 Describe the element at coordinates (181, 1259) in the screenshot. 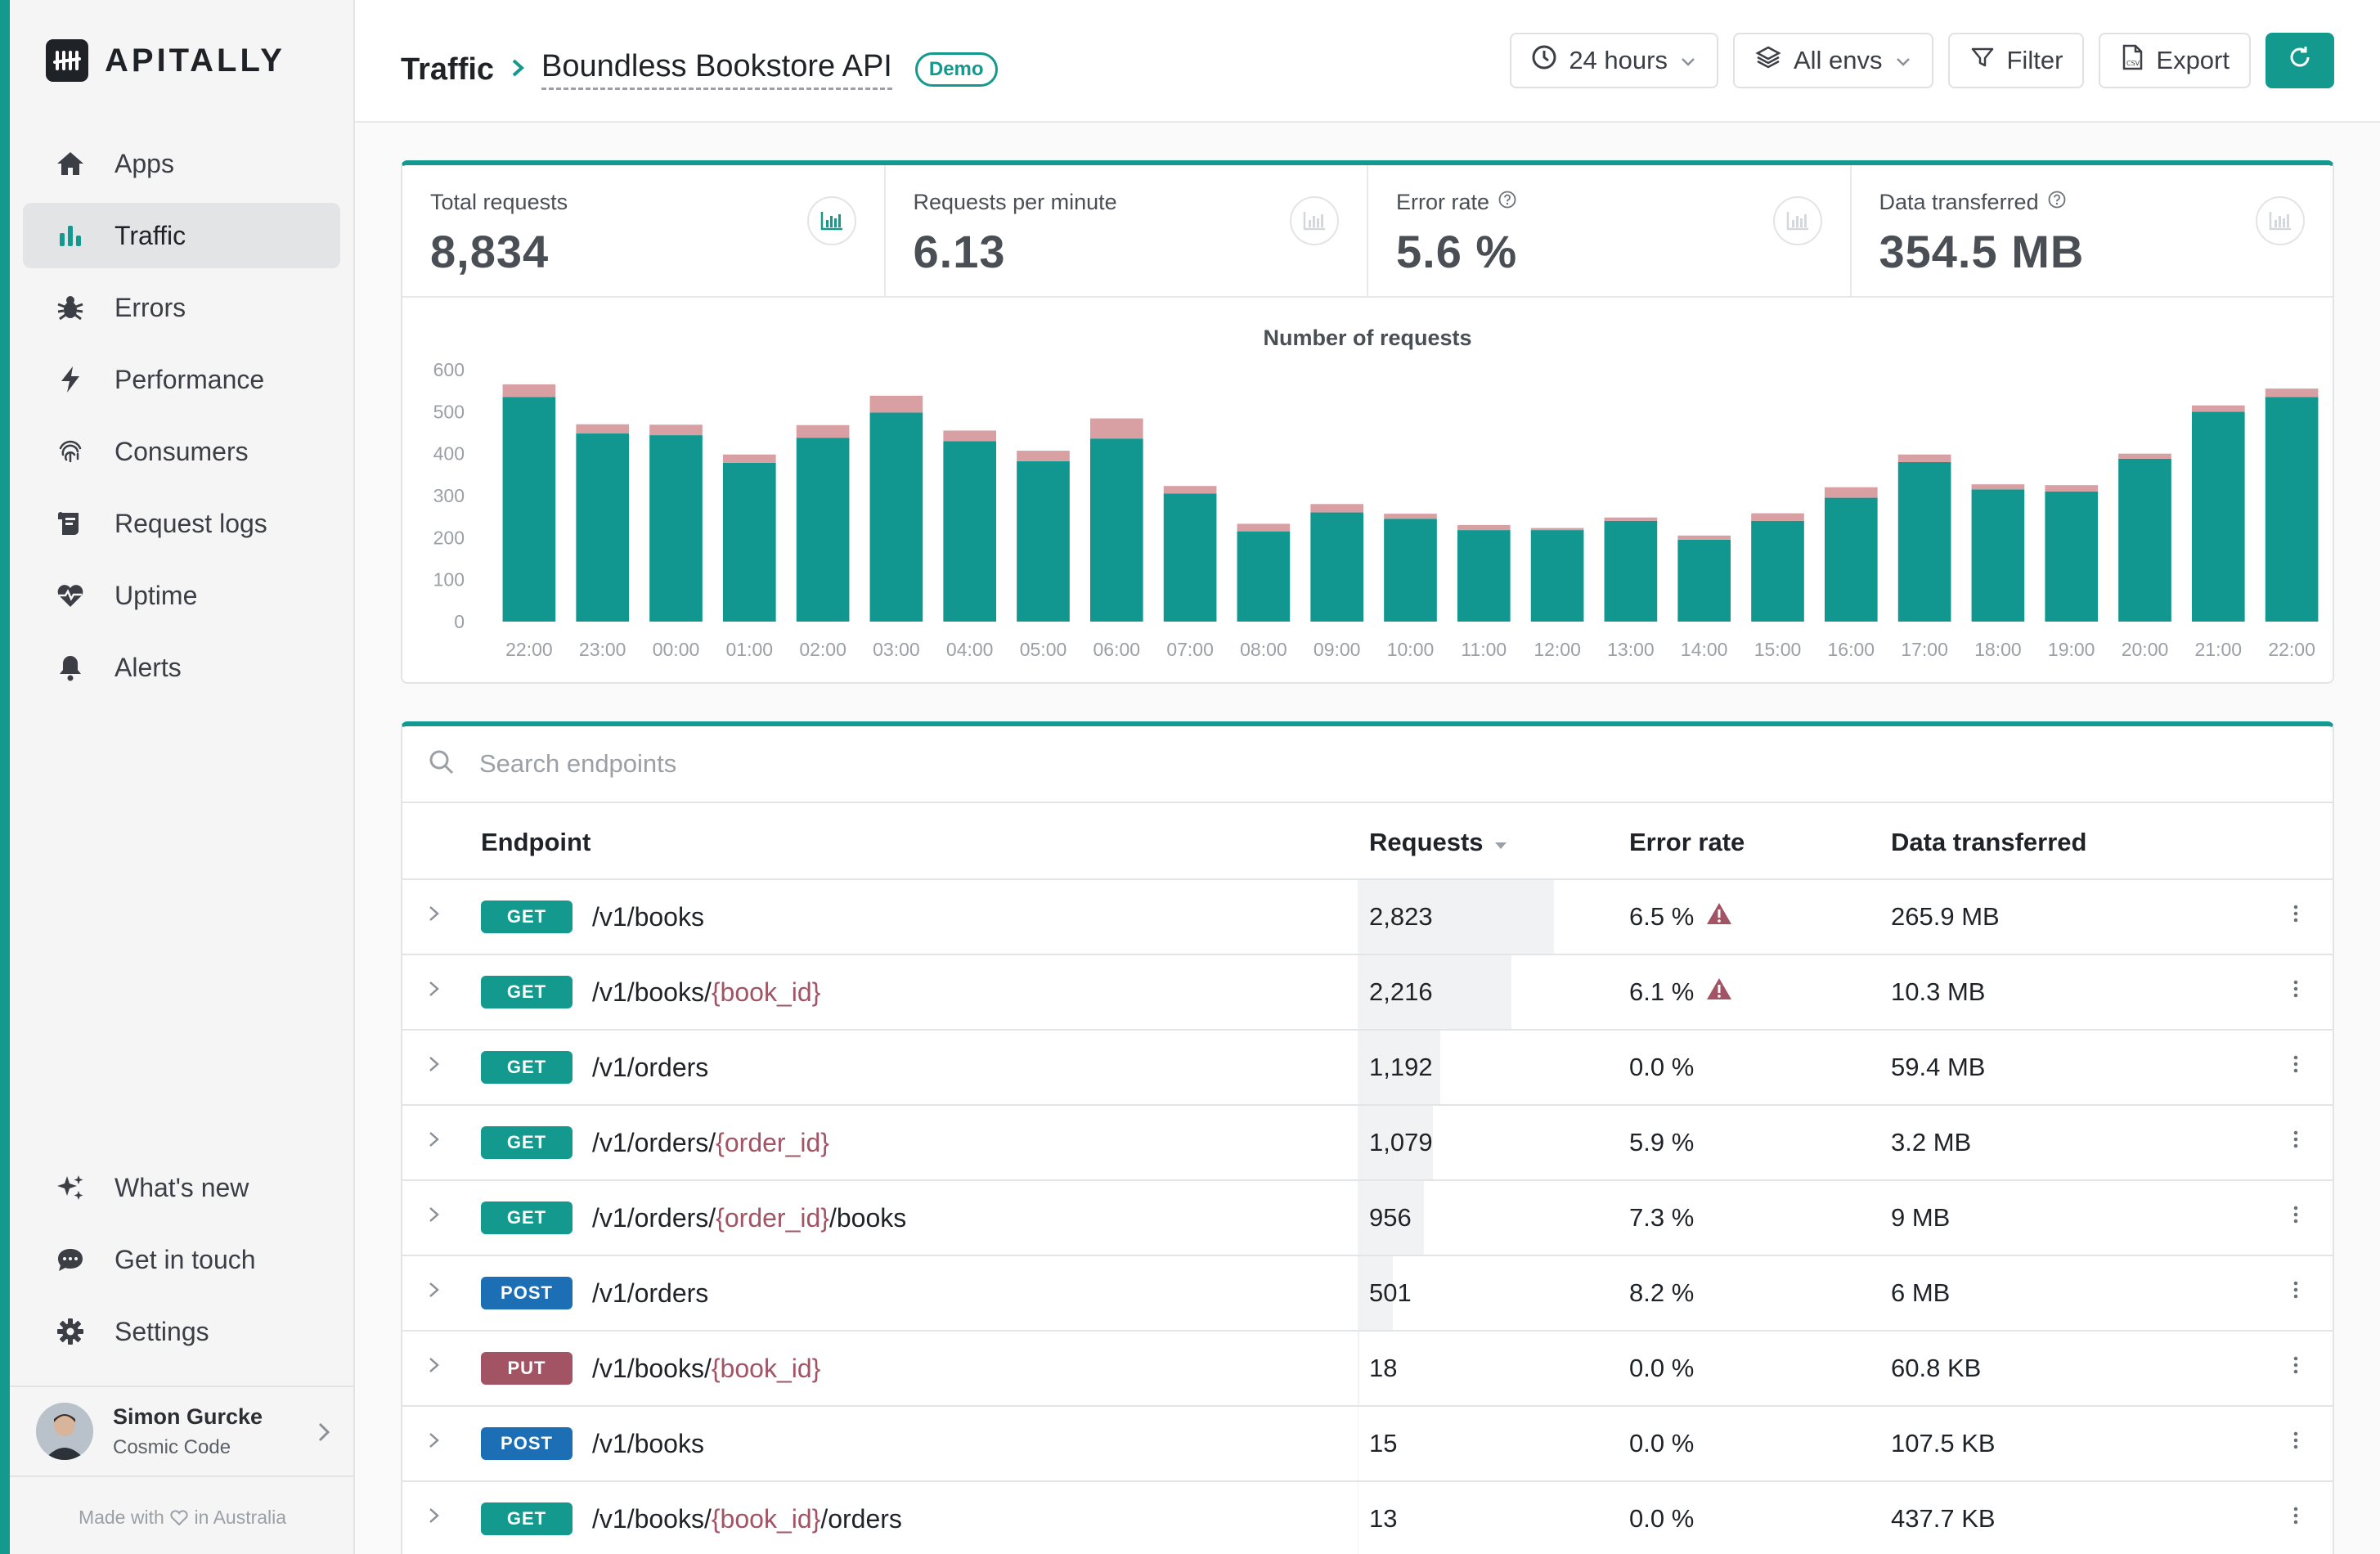

I see `sidebar-item-get-in-touch: Get in touch` at that location.